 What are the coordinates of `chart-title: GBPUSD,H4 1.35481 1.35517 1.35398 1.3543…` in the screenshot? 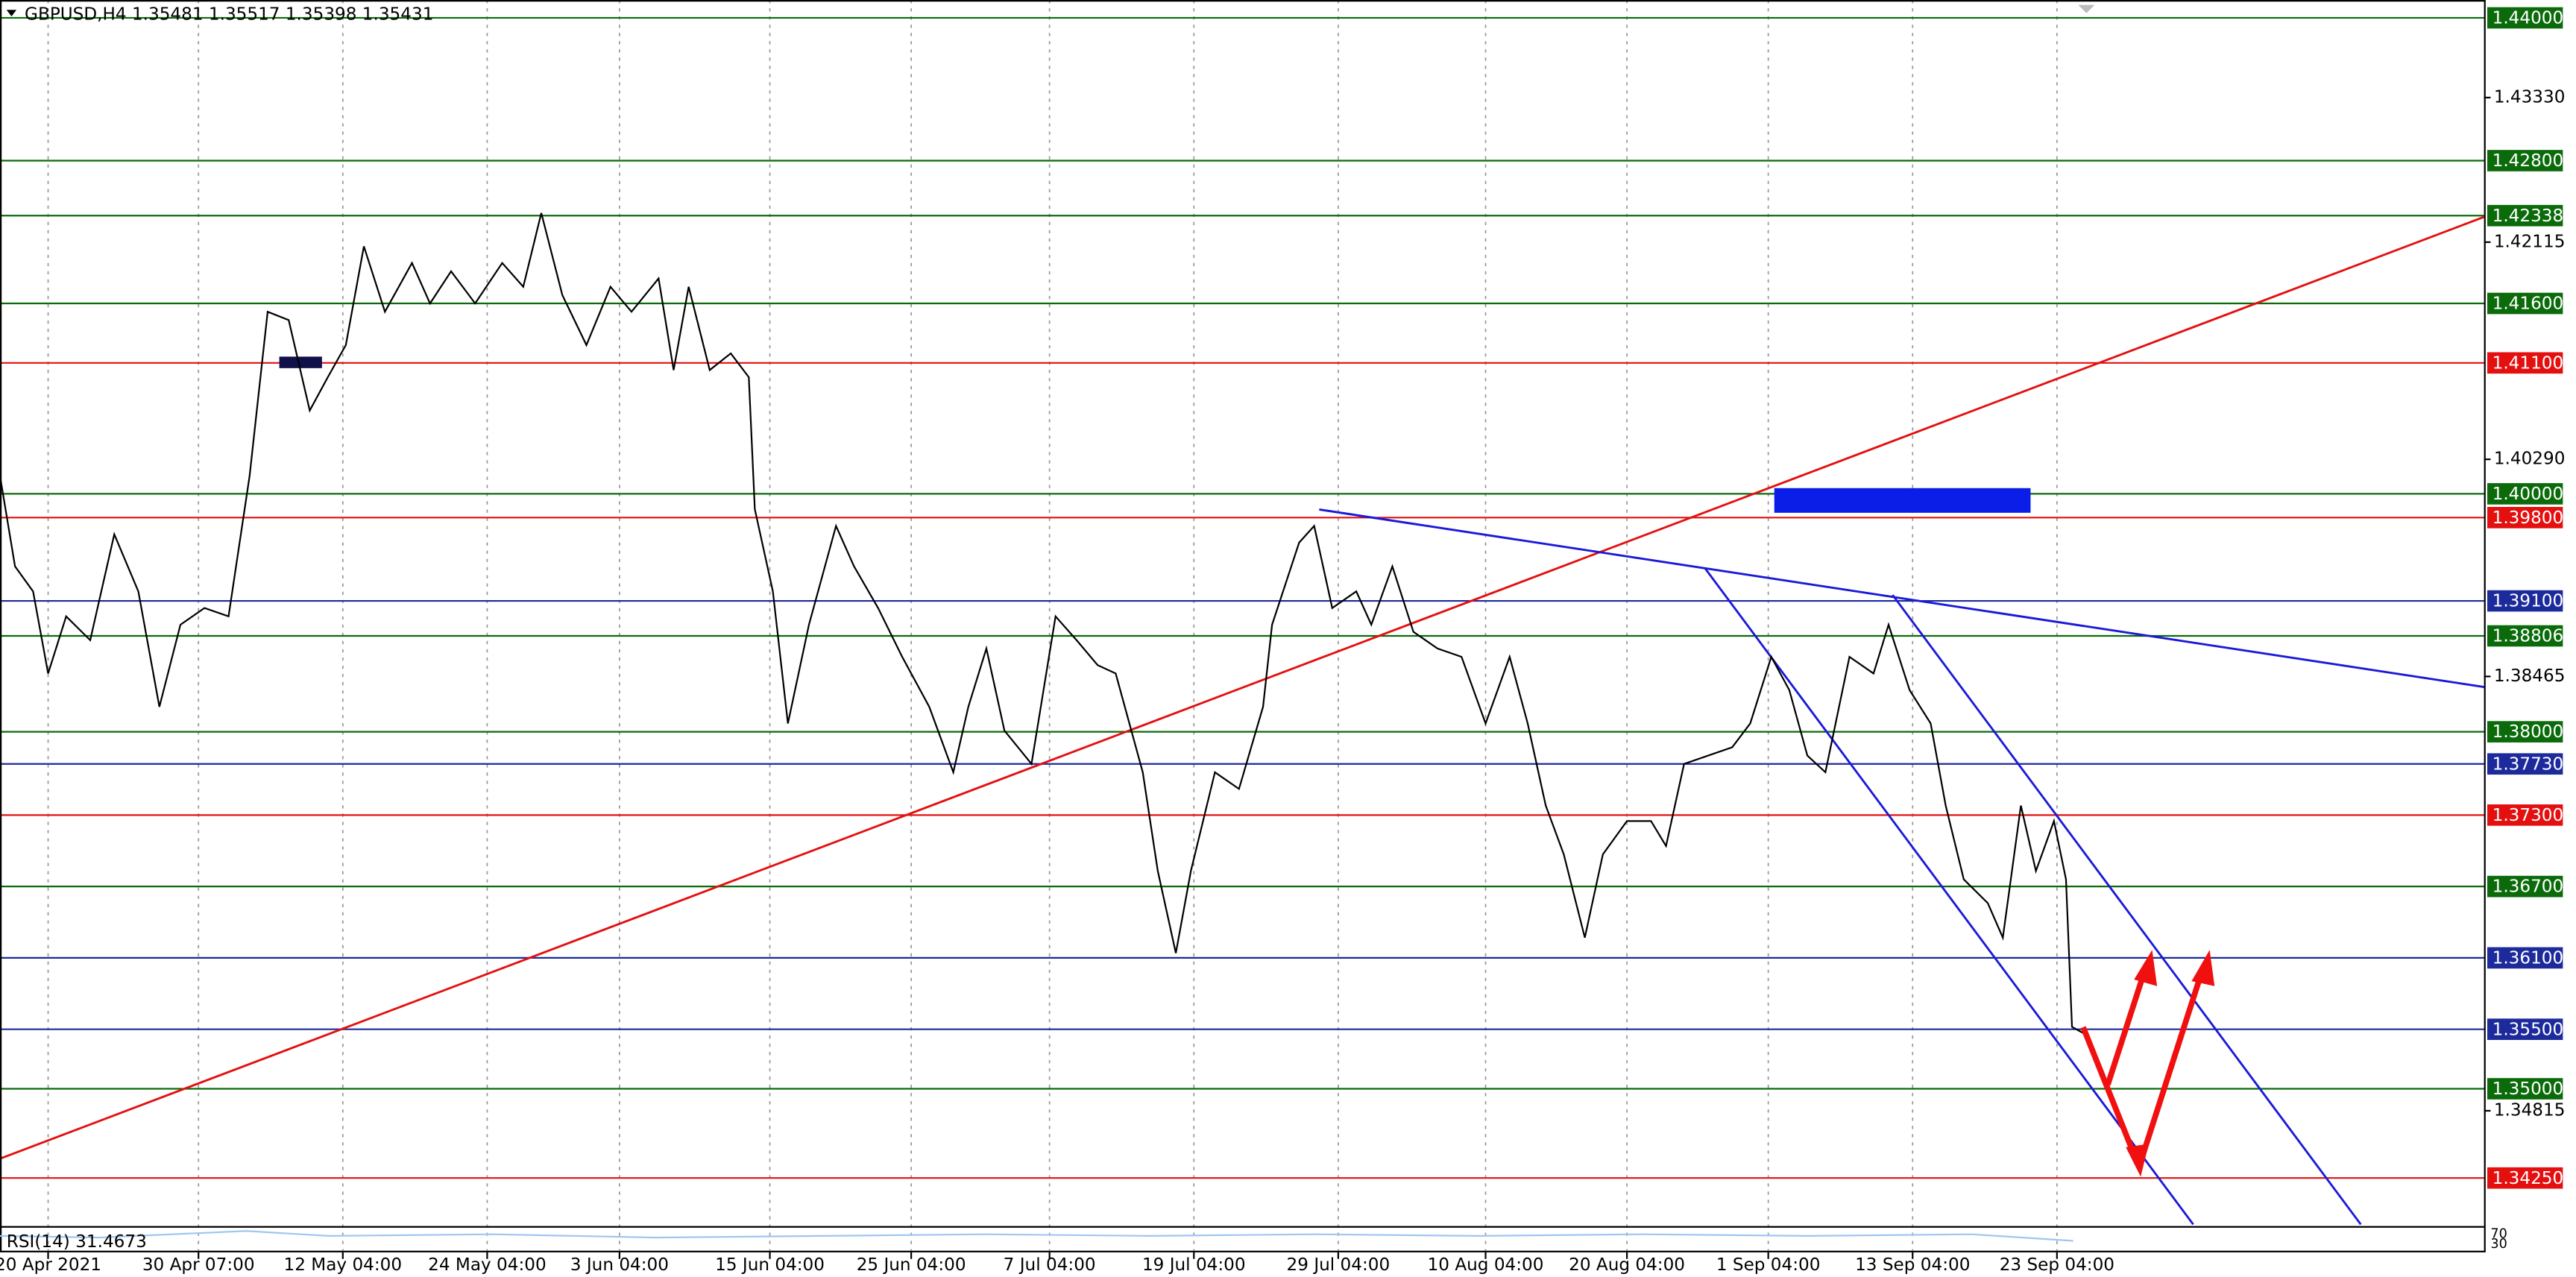 It's located at (229, 14).